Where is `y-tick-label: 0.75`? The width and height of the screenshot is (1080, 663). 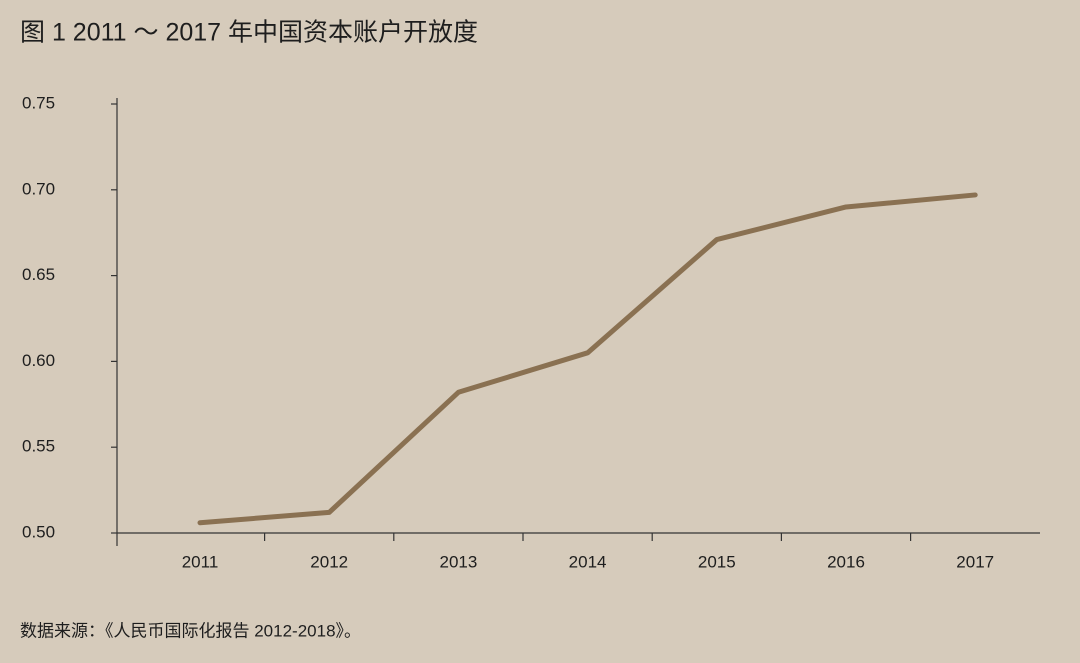 y-tick-label: 0.75 is located at coordinates (38, 102).